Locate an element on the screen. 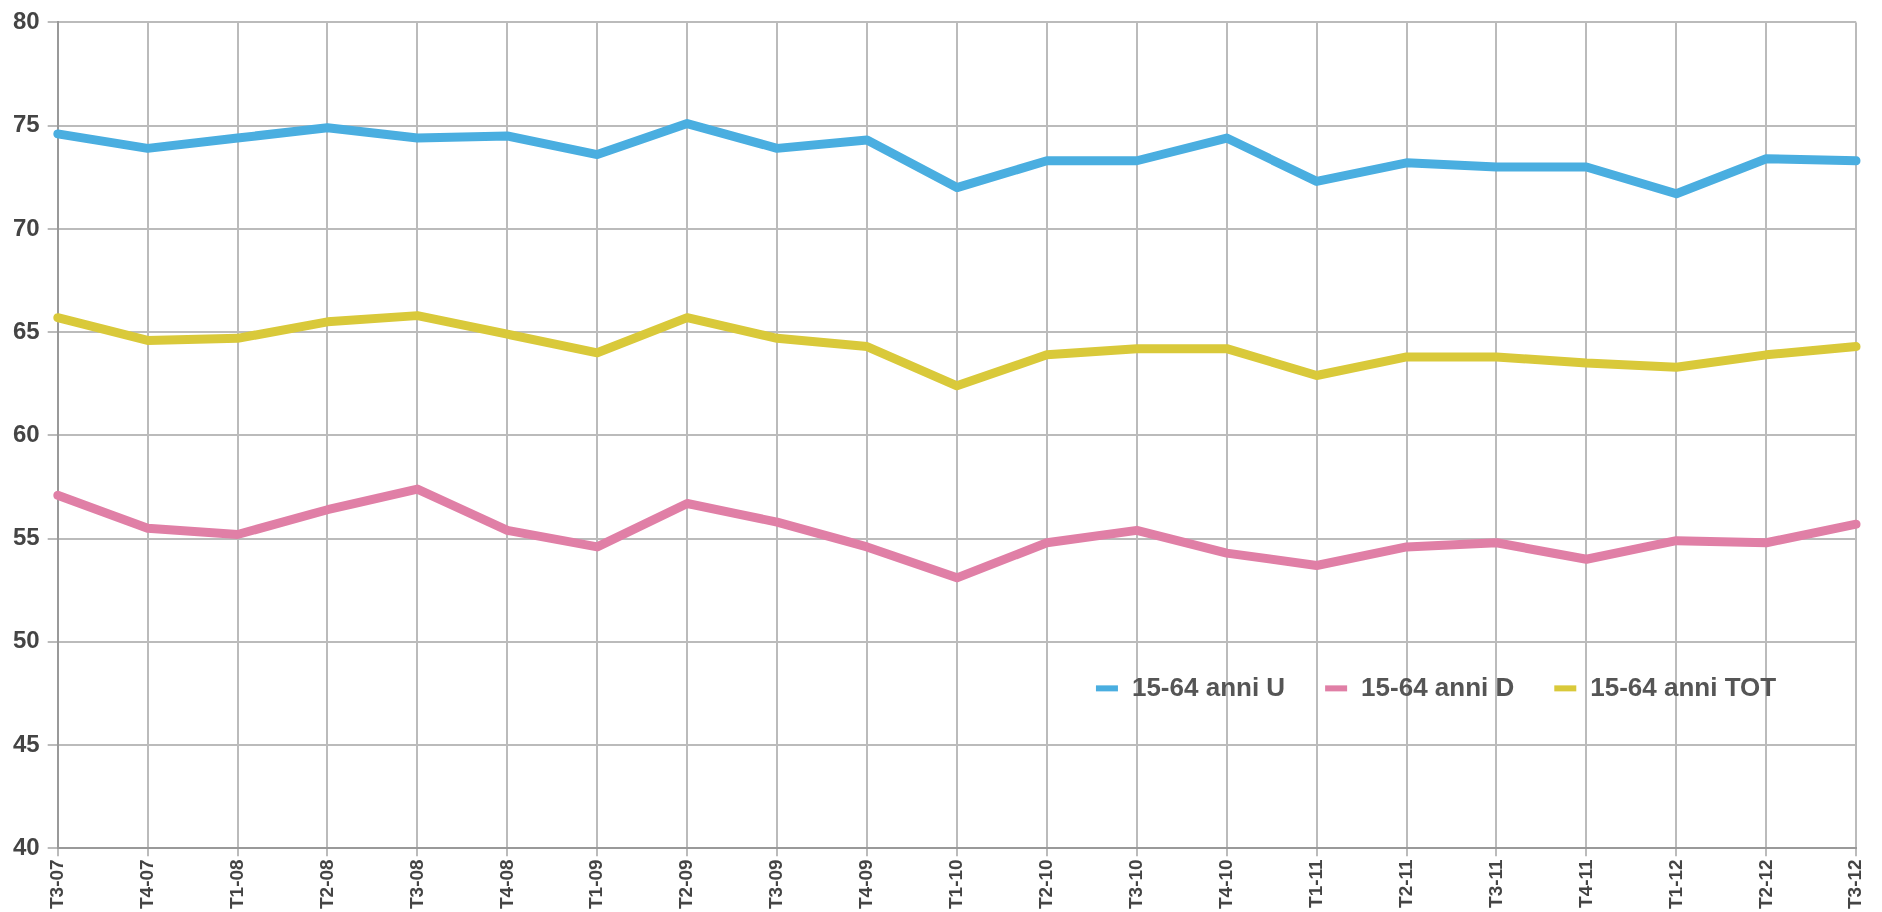 This screenshot has height=912, width=1882. x-tick-label: T2-10 is located at coordinates (1046, 884).